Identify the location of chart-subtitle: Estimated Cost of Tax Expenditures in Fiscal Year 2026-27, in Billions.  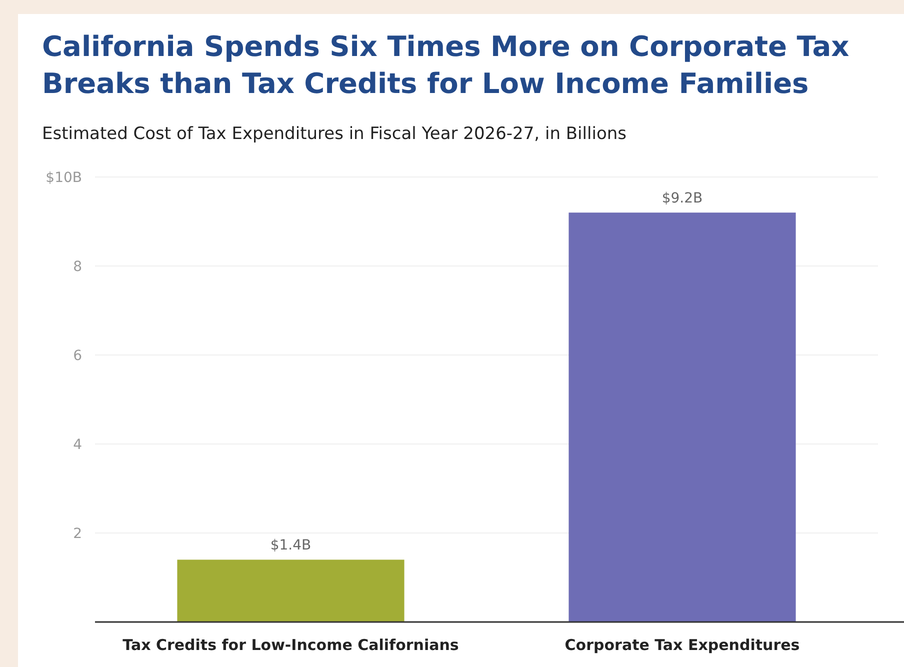
(334, 134).